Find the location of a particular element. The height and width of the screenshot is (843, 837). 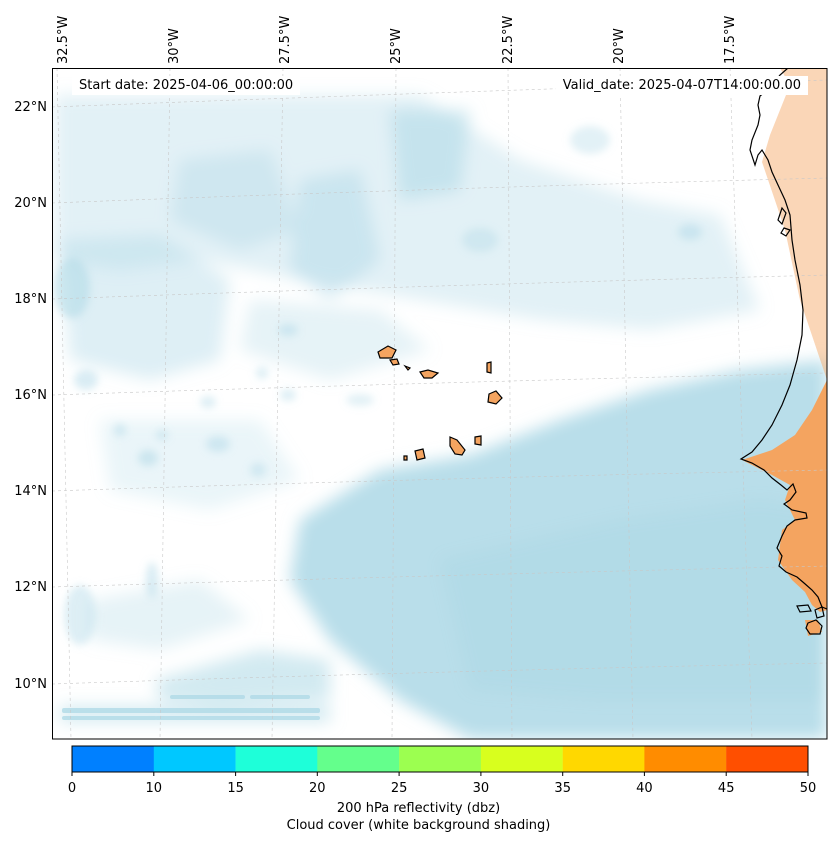

island-santa-luzia is located at coordinates (407, 367).